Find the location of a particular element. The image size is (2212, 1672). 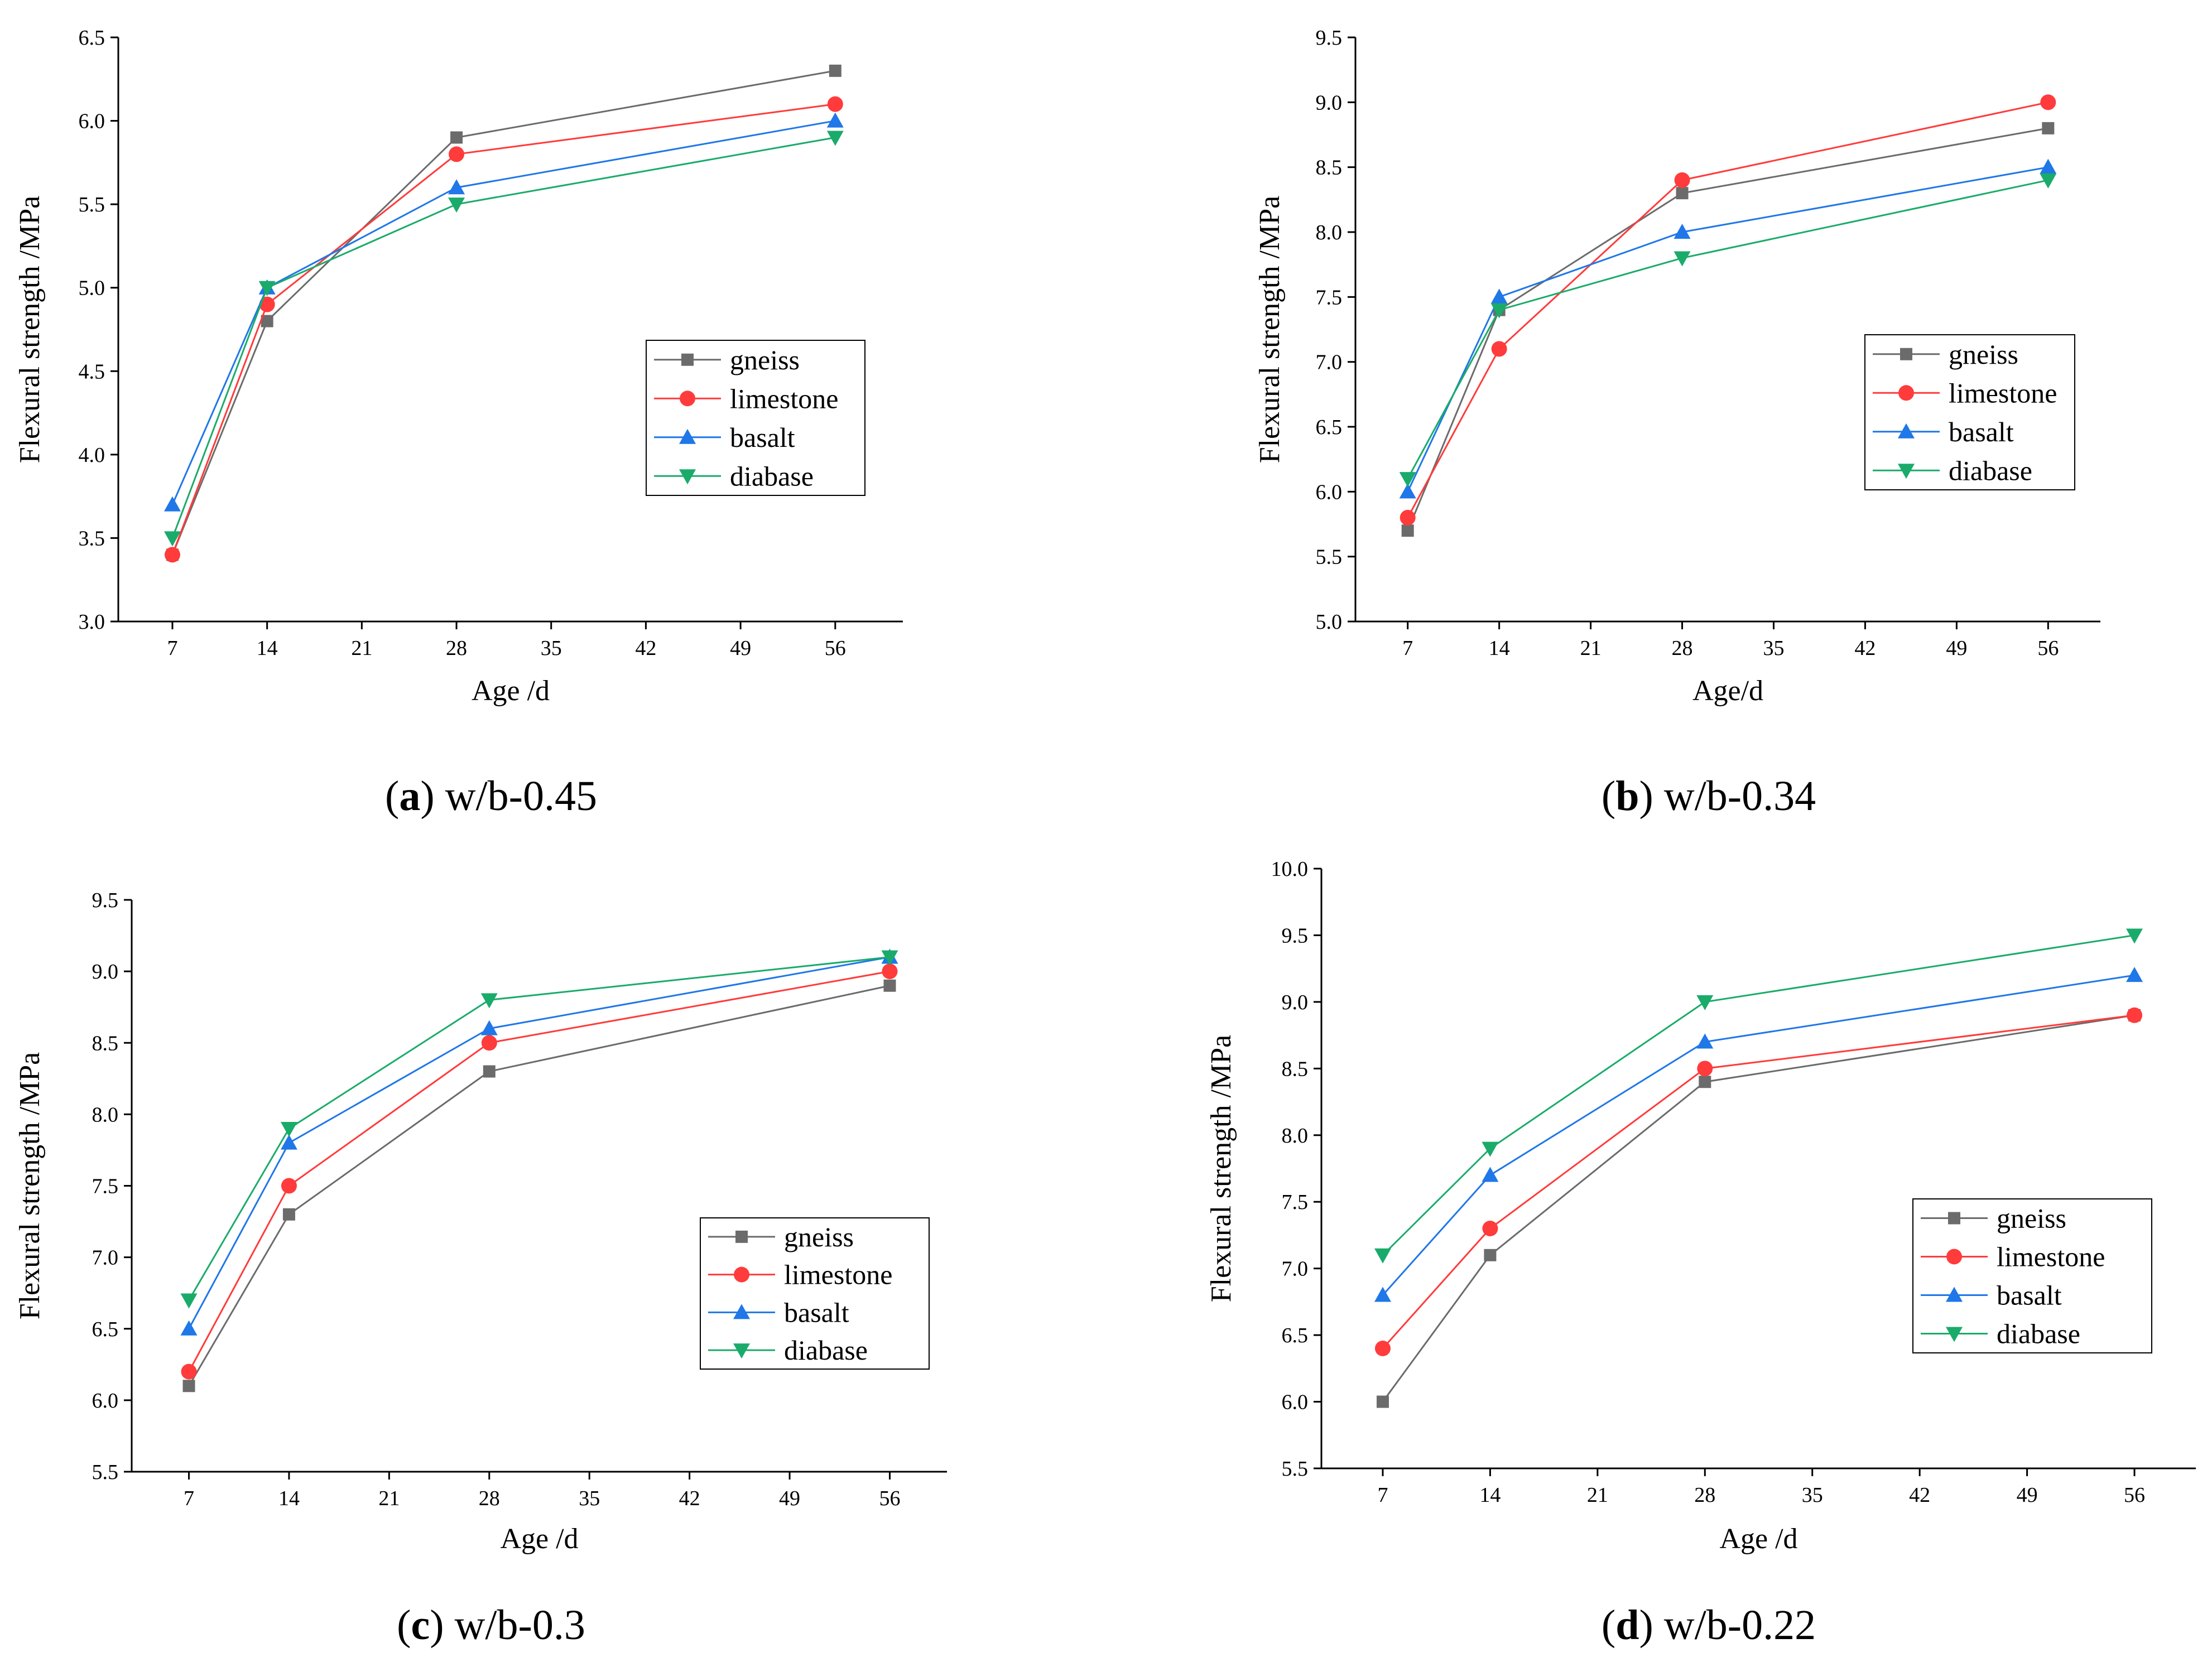

legend-marker-basalt is located at coordinates (1954, 1294).